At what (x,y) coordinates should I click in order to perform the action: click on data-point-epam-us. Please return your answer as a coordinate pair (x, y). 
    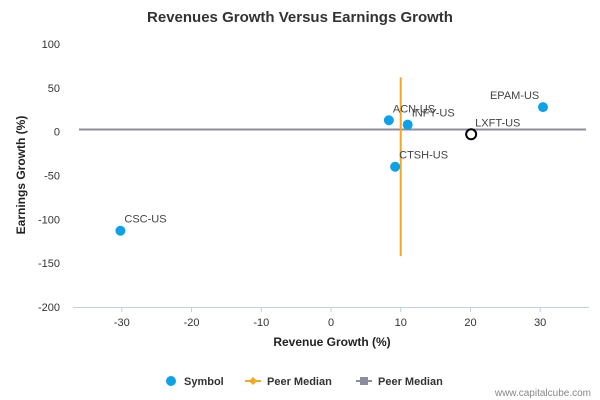
    Looking at the image, I should click on (542, 107).